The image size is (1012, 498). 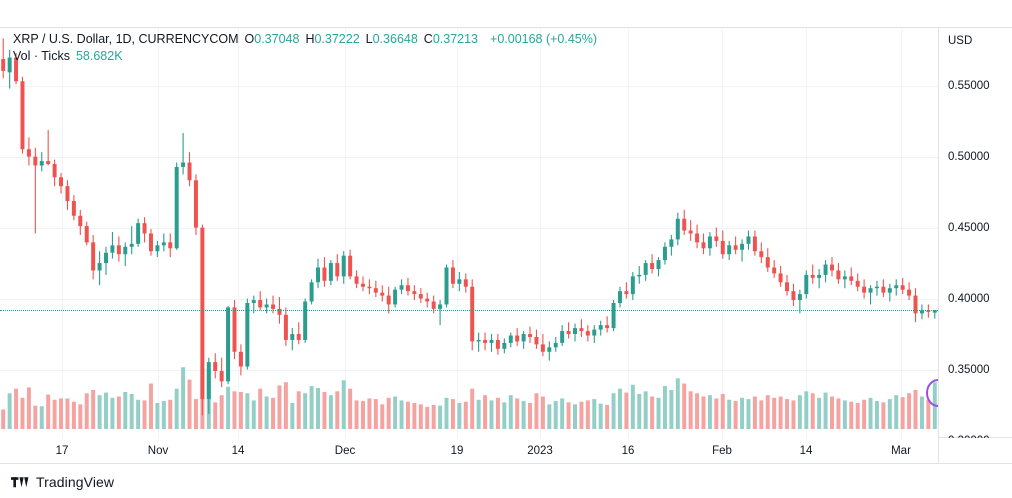 What do you see at coordinates (975, 451) in the screenshot?
I see `axis-corner` at bounding box center [975, 451].